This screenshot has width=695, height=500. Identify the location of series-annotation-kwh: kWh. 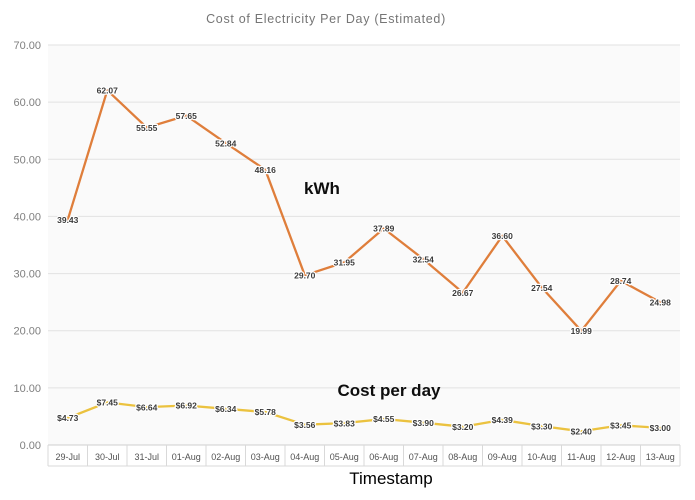
(322, 188).